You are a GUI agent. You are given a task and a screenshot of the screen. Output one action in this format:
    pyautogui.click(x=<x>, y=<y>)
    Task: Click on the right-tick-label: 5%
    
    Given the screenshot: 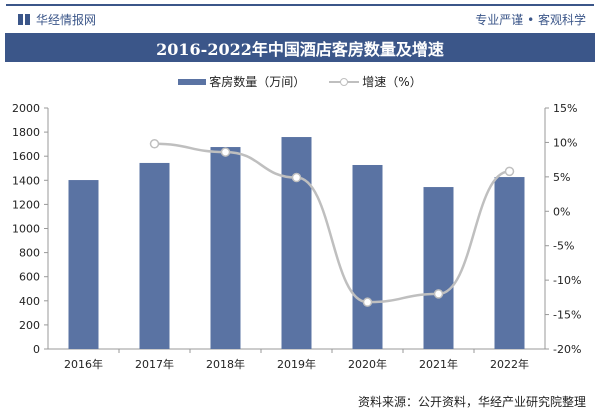 What is the action you would take?
    pyautogui.click(x=561, y=177)
    